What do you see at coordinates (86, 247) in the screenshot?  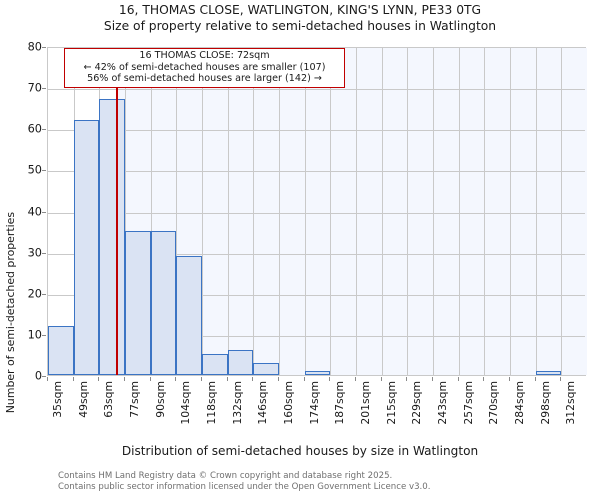 I see `bar-49sqm` at bounding box center [86, 247].